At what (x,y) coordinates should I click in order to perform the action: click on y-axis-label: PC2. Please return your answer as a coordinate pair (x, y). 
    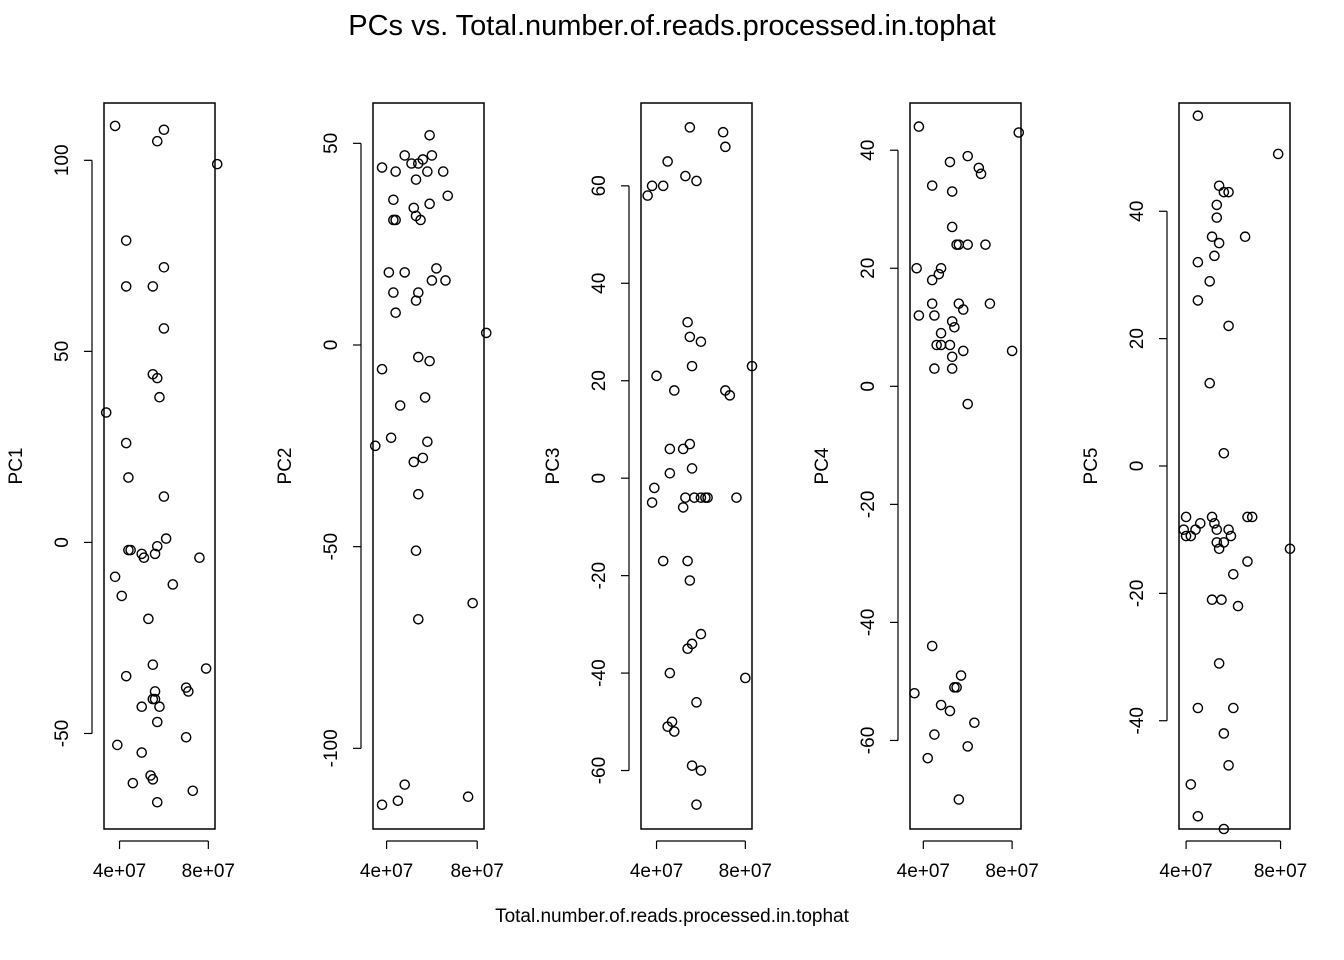
    Looking at the image, I should click on (285, 466).